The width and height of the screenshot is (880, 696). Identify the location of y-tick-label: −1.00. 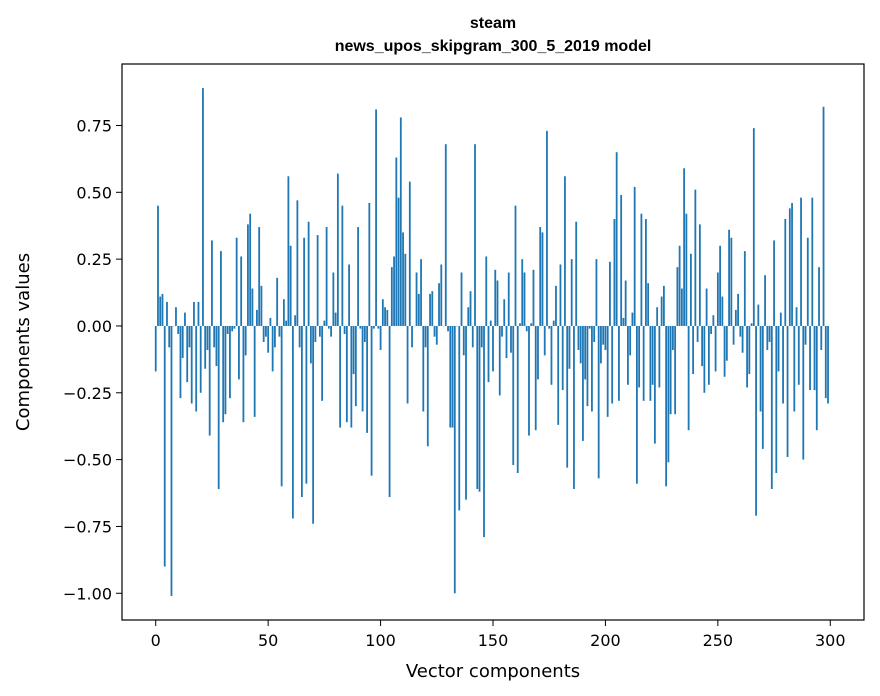
(87, 593).